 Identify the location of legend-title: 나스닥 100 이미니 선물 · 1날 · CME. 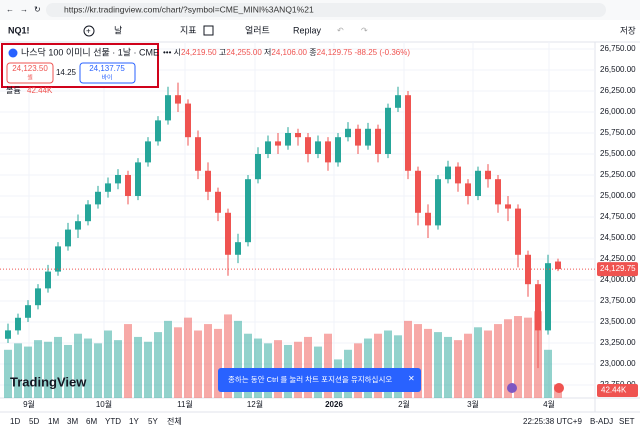
(90, 52).